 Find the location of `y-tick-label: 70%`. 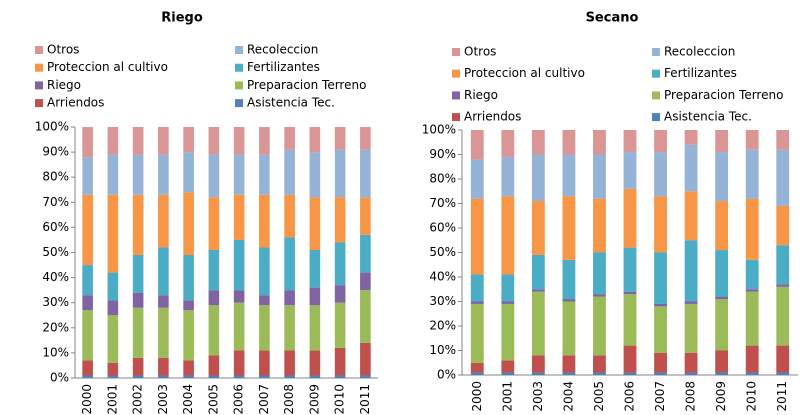

y-tick-label: 70% is located at coordinates (55, 202).